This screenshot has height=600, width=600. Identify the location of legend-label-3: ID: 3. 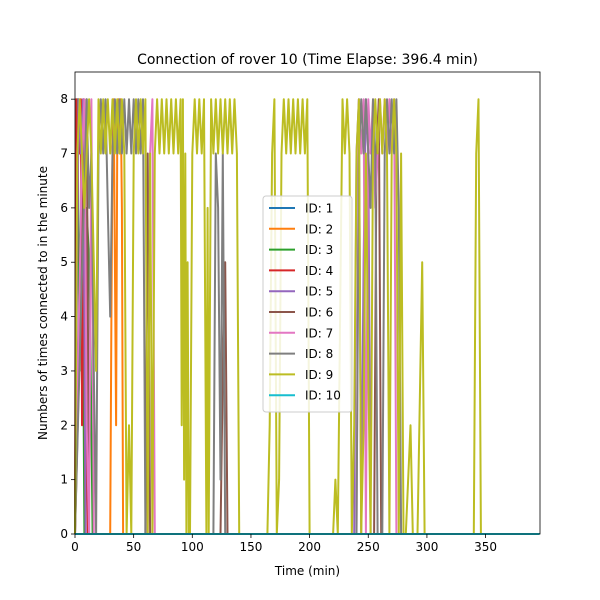
(319, 250).